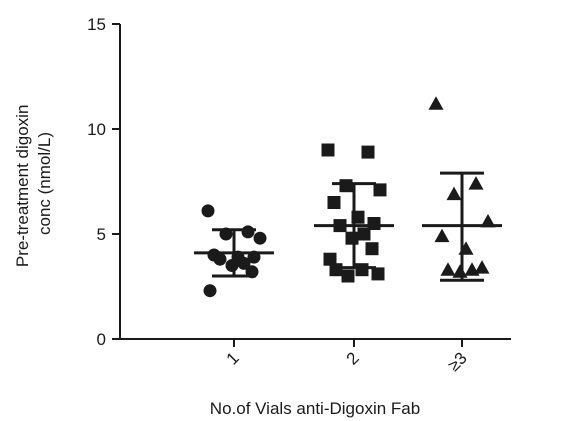 The height and width of the screenshot is (421, 575). Describe the element at coordinates (315, 408) in the screenshot. I see `x-axis-title: No.of Vials anti-Digoxin Fab` at that location.